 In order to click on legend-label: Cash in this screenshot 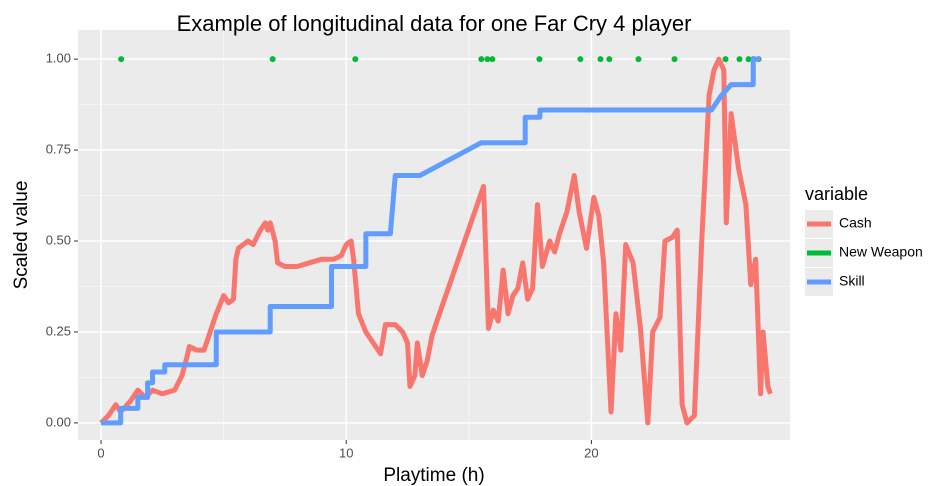, I will do `click(855, 223)`.